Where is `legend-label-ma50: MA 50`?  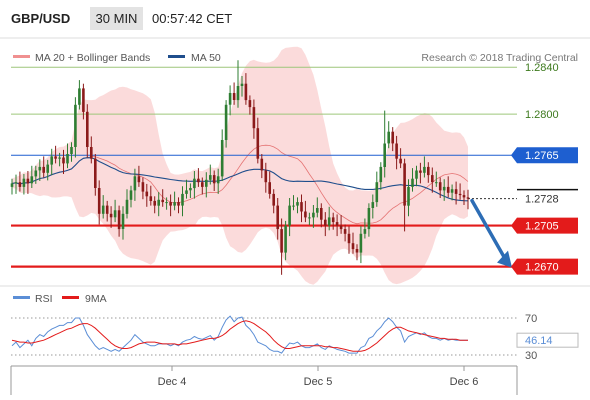 legend-label-ma50: MA 50 is located at coordinates (206, 58).